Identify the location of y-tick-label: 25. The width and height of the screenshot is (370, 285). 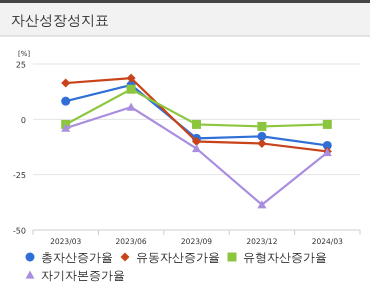
(21, 65).